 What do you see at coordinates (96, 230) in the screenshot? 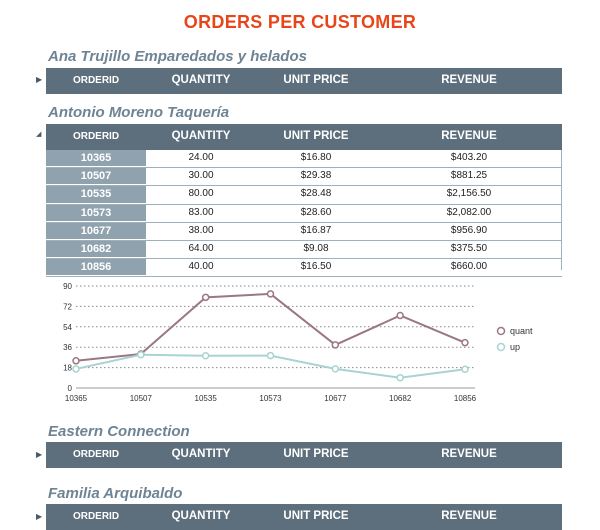
I see `cell-orderid: 10677` at bounding box center [96, 230].